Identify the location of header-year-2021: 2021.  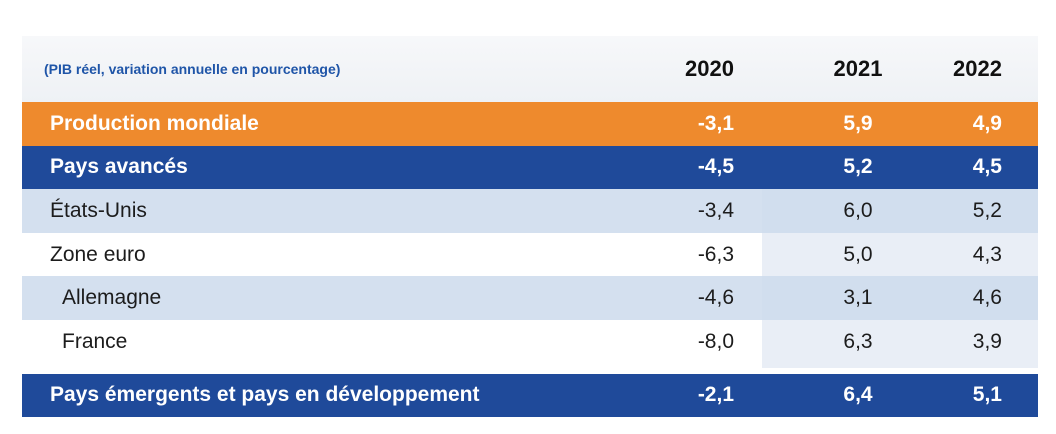
(858, 68).